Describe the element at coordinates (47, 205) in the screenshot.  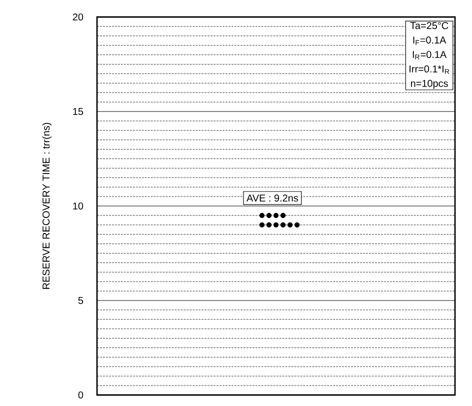
I see `y-axis-title: RESERVE RECOVERY TIME : trr(ns)` at that location.